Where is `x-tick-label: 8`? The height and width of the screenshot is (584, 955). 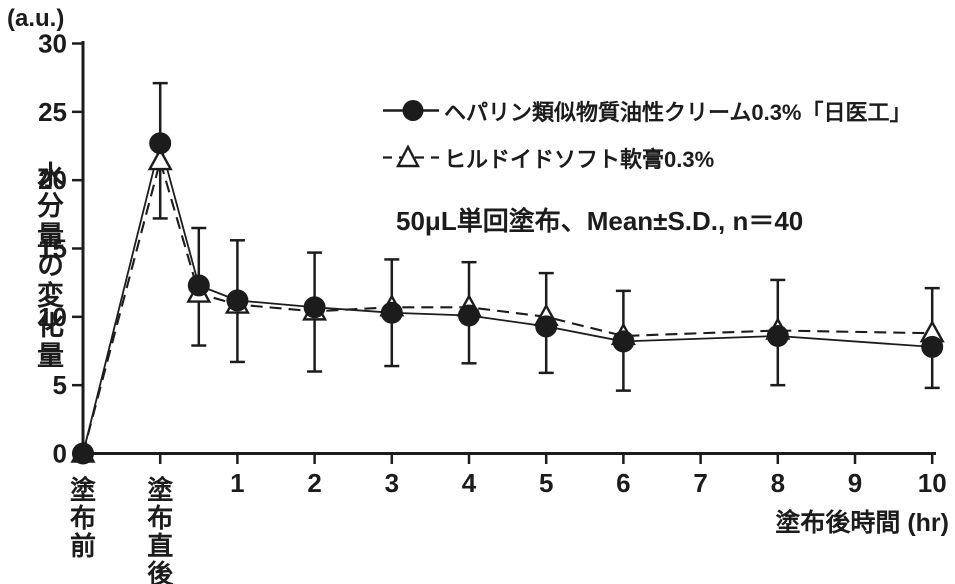
x-tick-label: 8 is located at coordinates (778, 483).